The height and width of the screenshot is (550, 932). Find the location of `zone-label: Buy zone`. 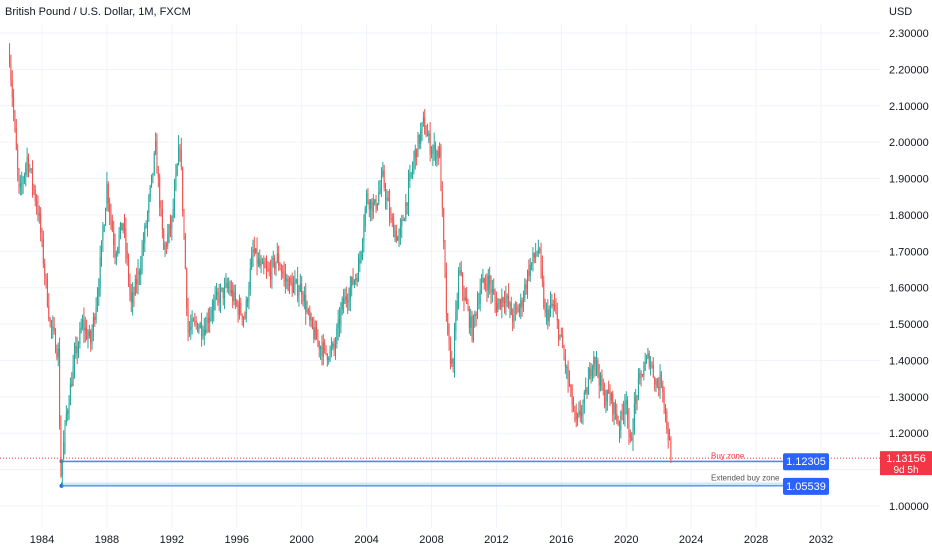

zone-label: Buy zone is located at coordinates (728, 456).